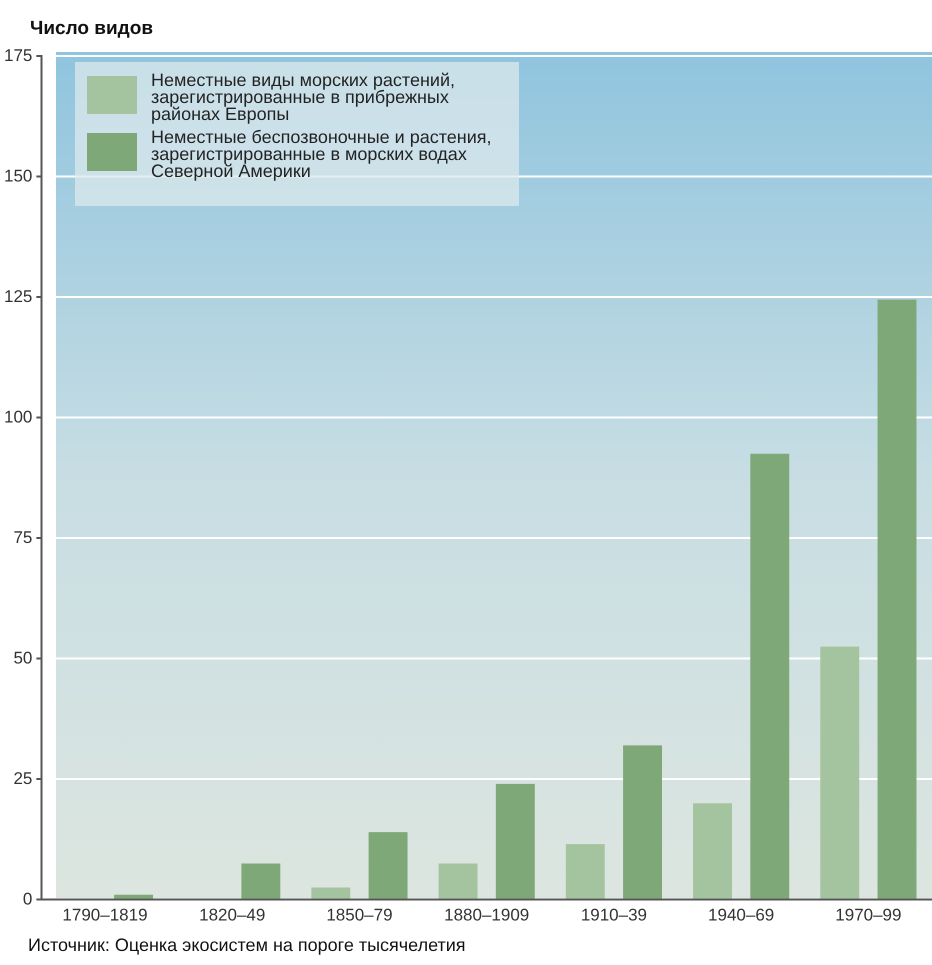 This screenshot has height=965, width=932. What do you see at coordinates (232, 914) in the screenshot?
I see `x-tick-label: 1820–49` at bounding box center [232, 914].